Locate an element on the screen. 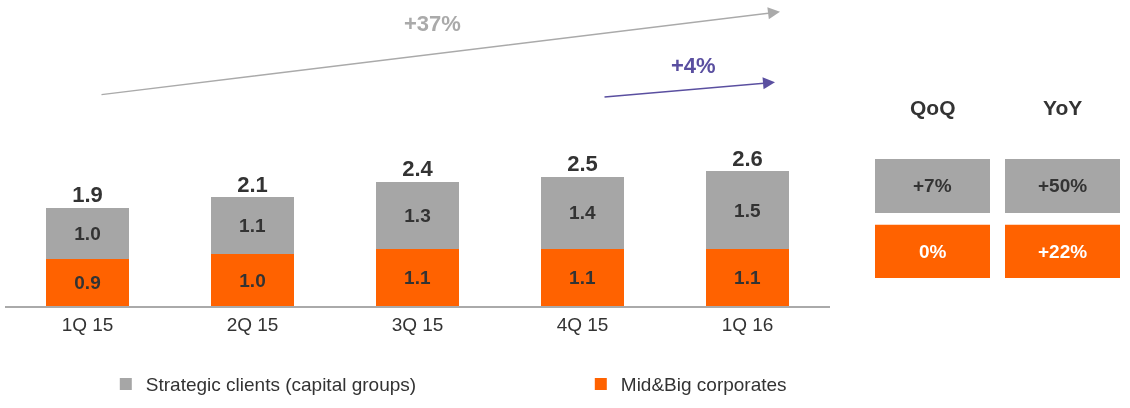  total-label: 2.5 is located at coordinates (582, 164).